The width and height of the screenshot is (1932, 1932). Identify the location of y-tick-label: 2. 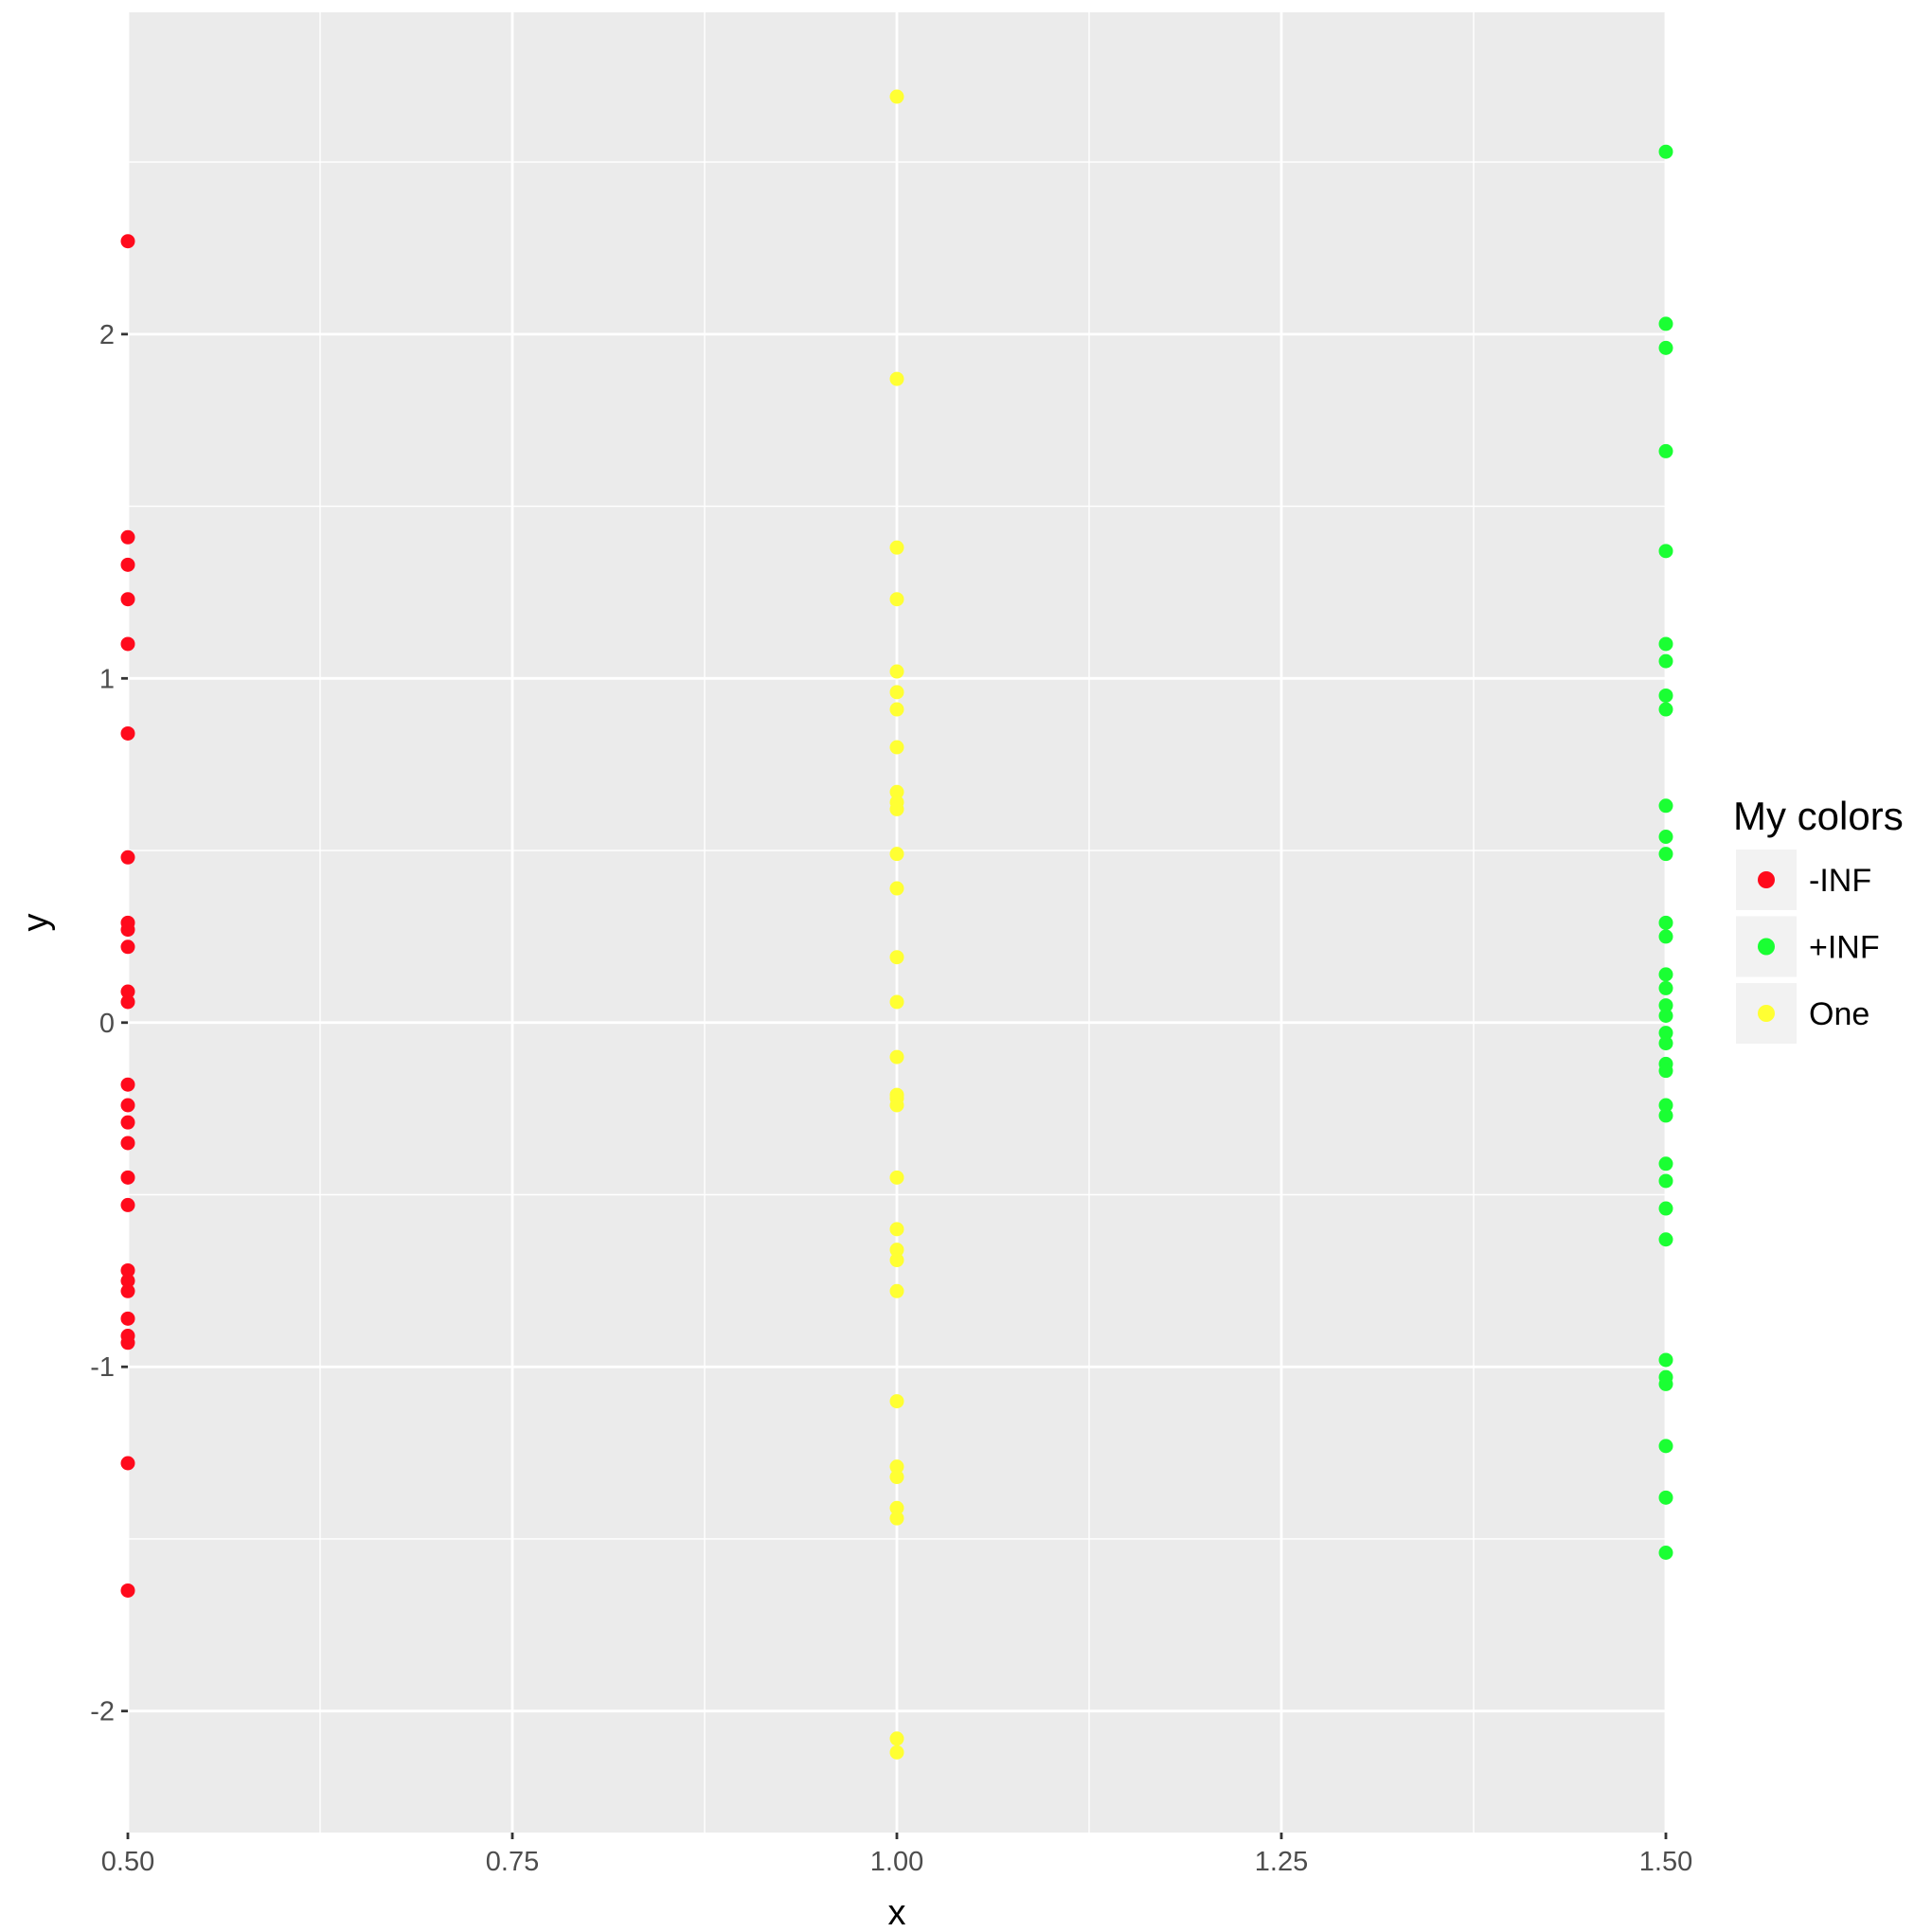
(107, 335).